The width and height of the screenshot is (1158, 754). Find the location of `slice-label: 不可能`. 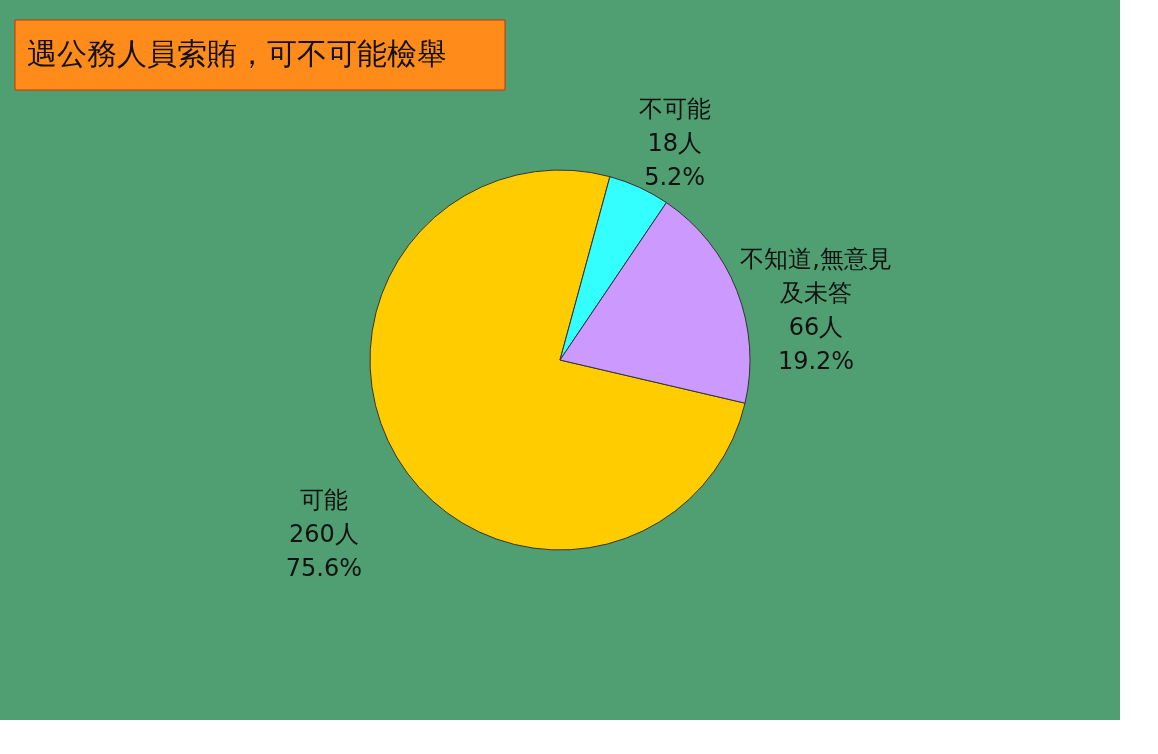

slice-label: 不可能 is located at coordinates (674, 109).